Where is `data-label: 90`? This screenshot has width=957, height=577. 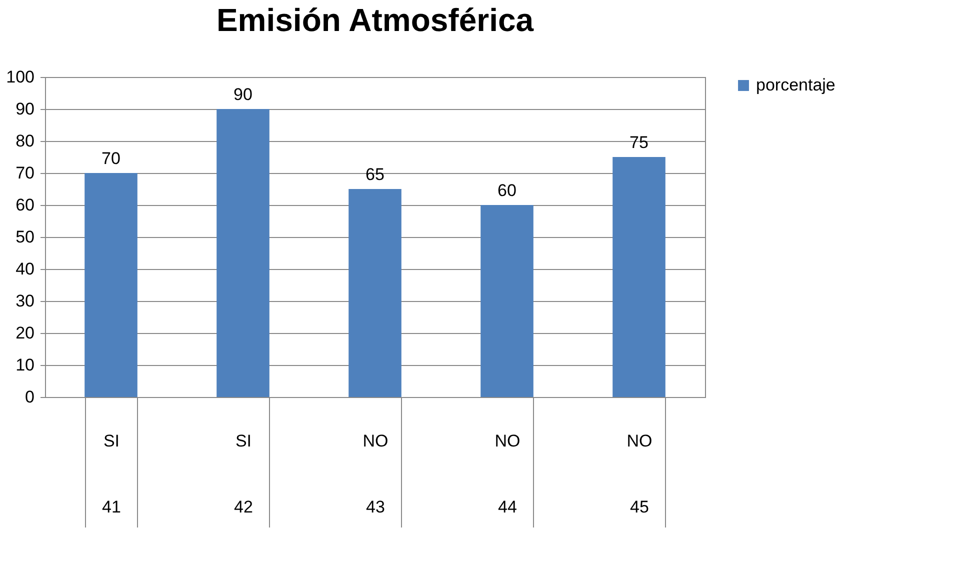
data-label: 90 is located at coordinates (243, 94).